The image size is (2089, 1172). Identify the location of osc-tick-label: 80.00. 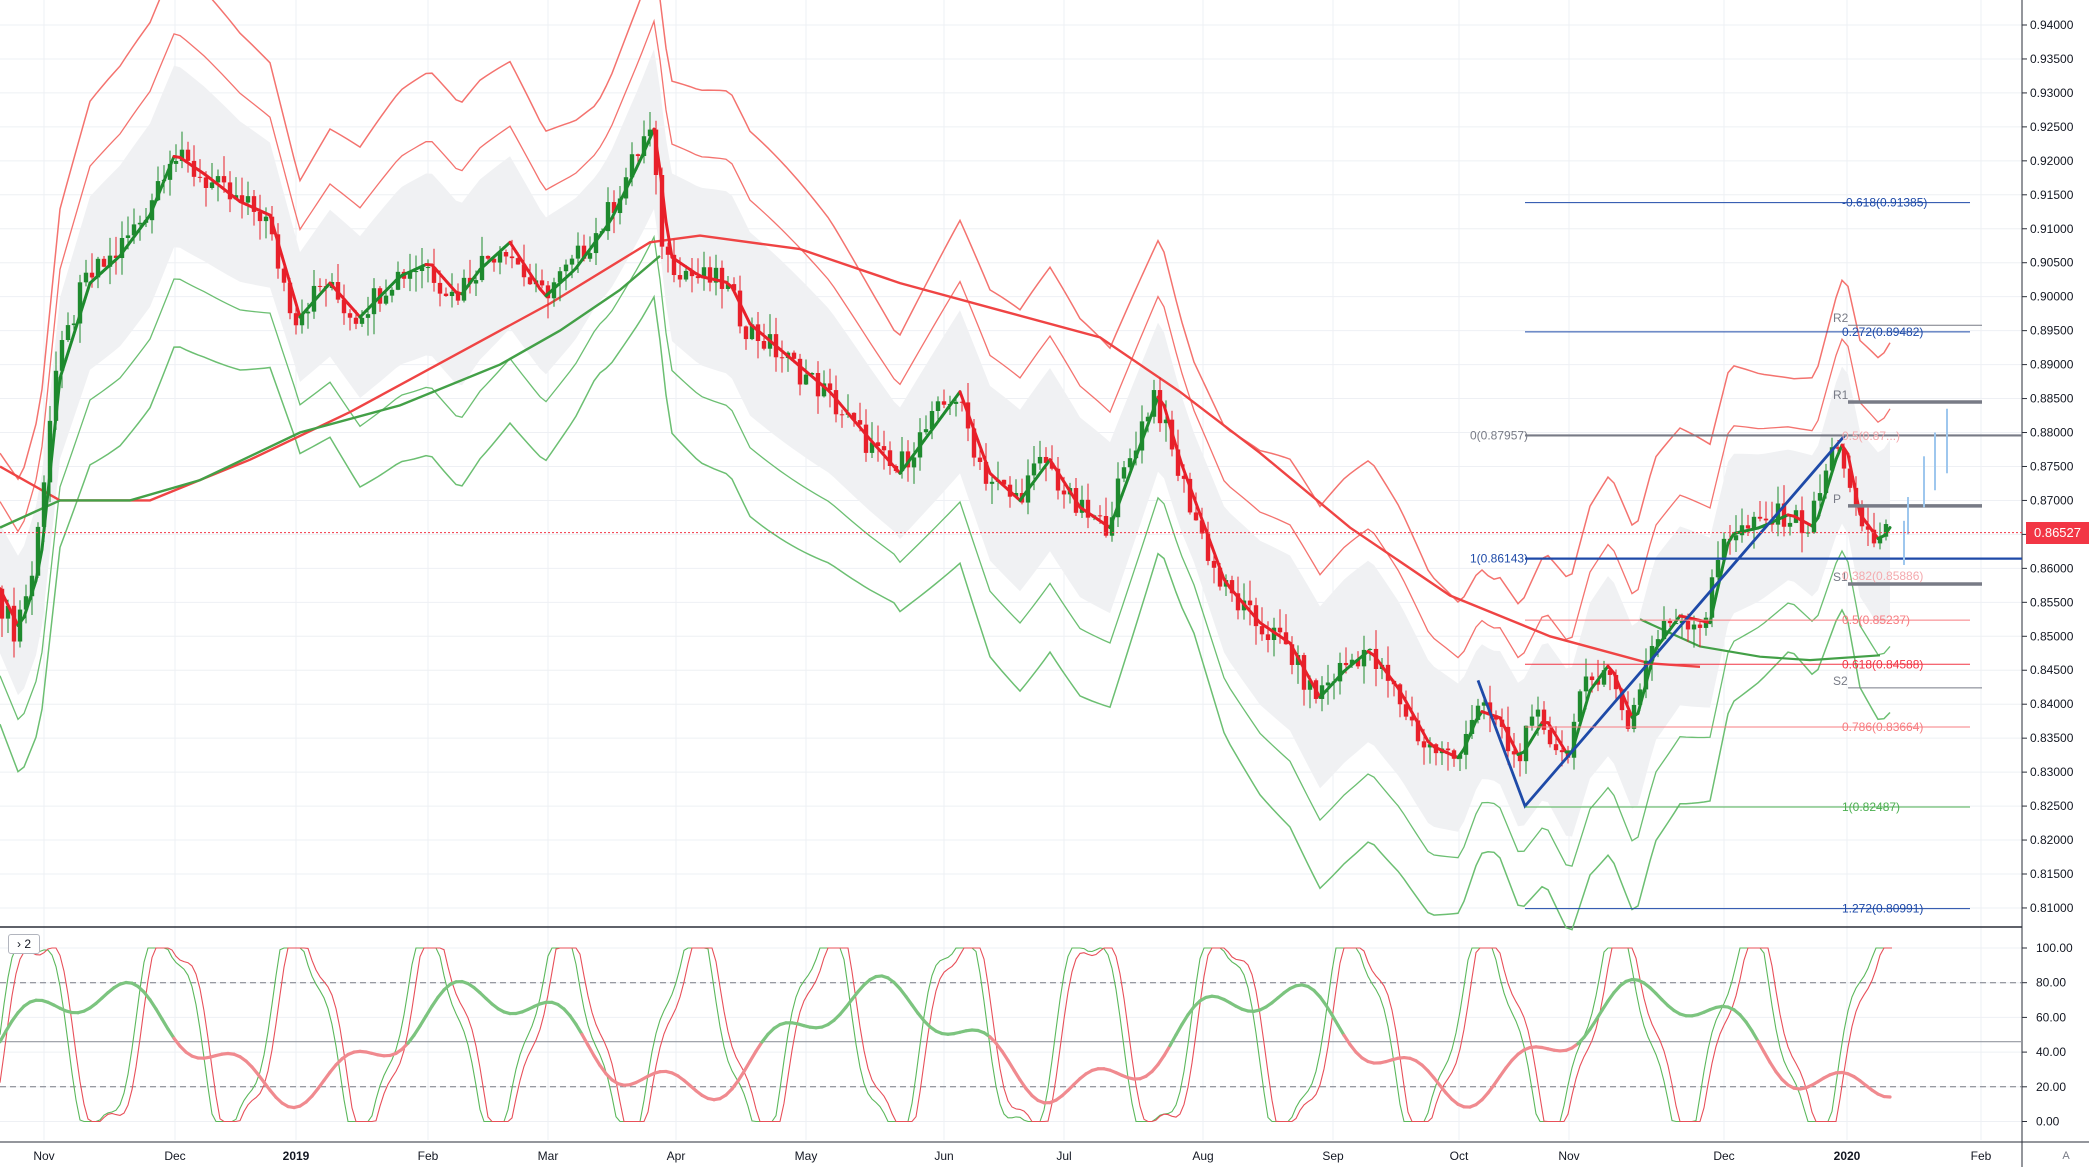
(2051, 983).